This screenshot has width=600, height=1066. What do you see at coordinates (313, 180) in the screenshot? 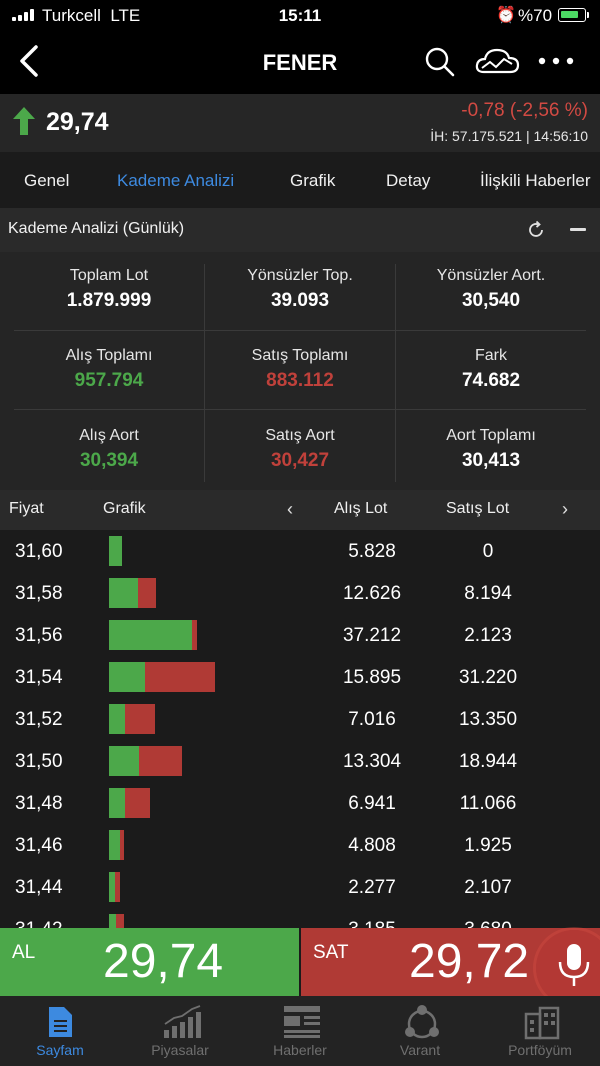
I see `tab-grafik: Grafik` at bounding box center [313, 180].